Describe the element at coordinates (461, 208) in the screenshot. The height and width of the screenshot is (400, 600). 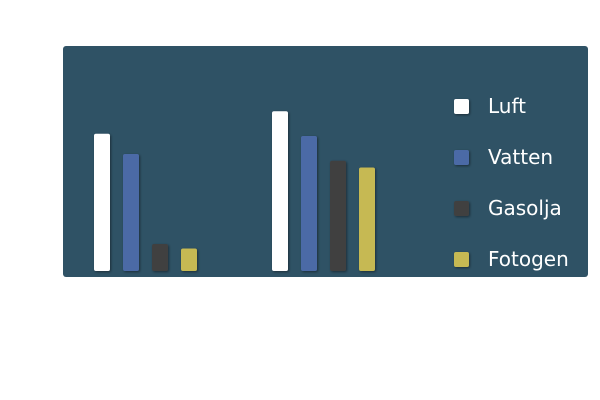
I see `legend-swatch-gasolja` at that location.